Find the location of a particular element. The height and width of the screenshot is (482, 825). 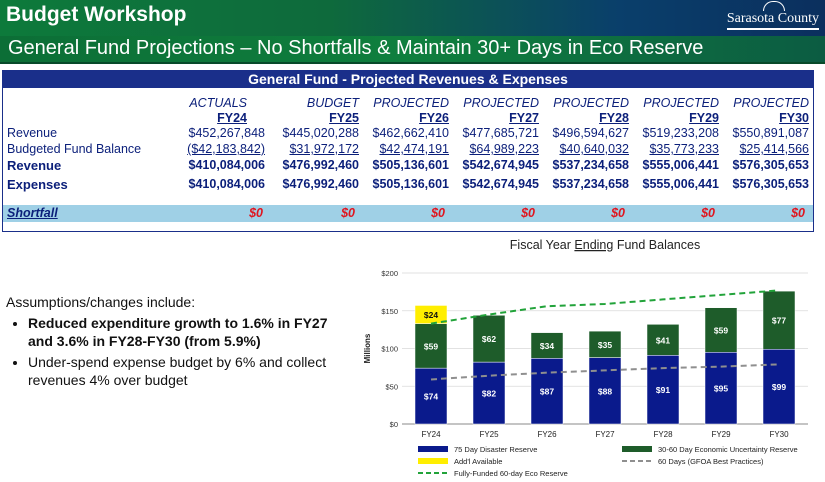

y-tick-label: $50 is located at coordinates (391, 386).